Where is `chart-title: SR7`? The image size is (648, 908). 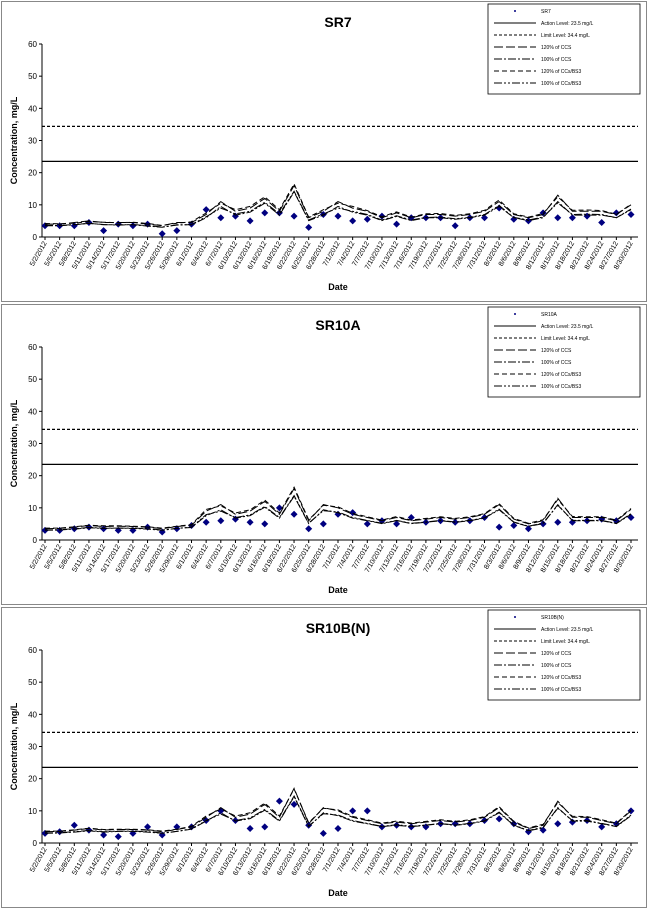 chart-title: SR7 is located at coordinates (337, 22).